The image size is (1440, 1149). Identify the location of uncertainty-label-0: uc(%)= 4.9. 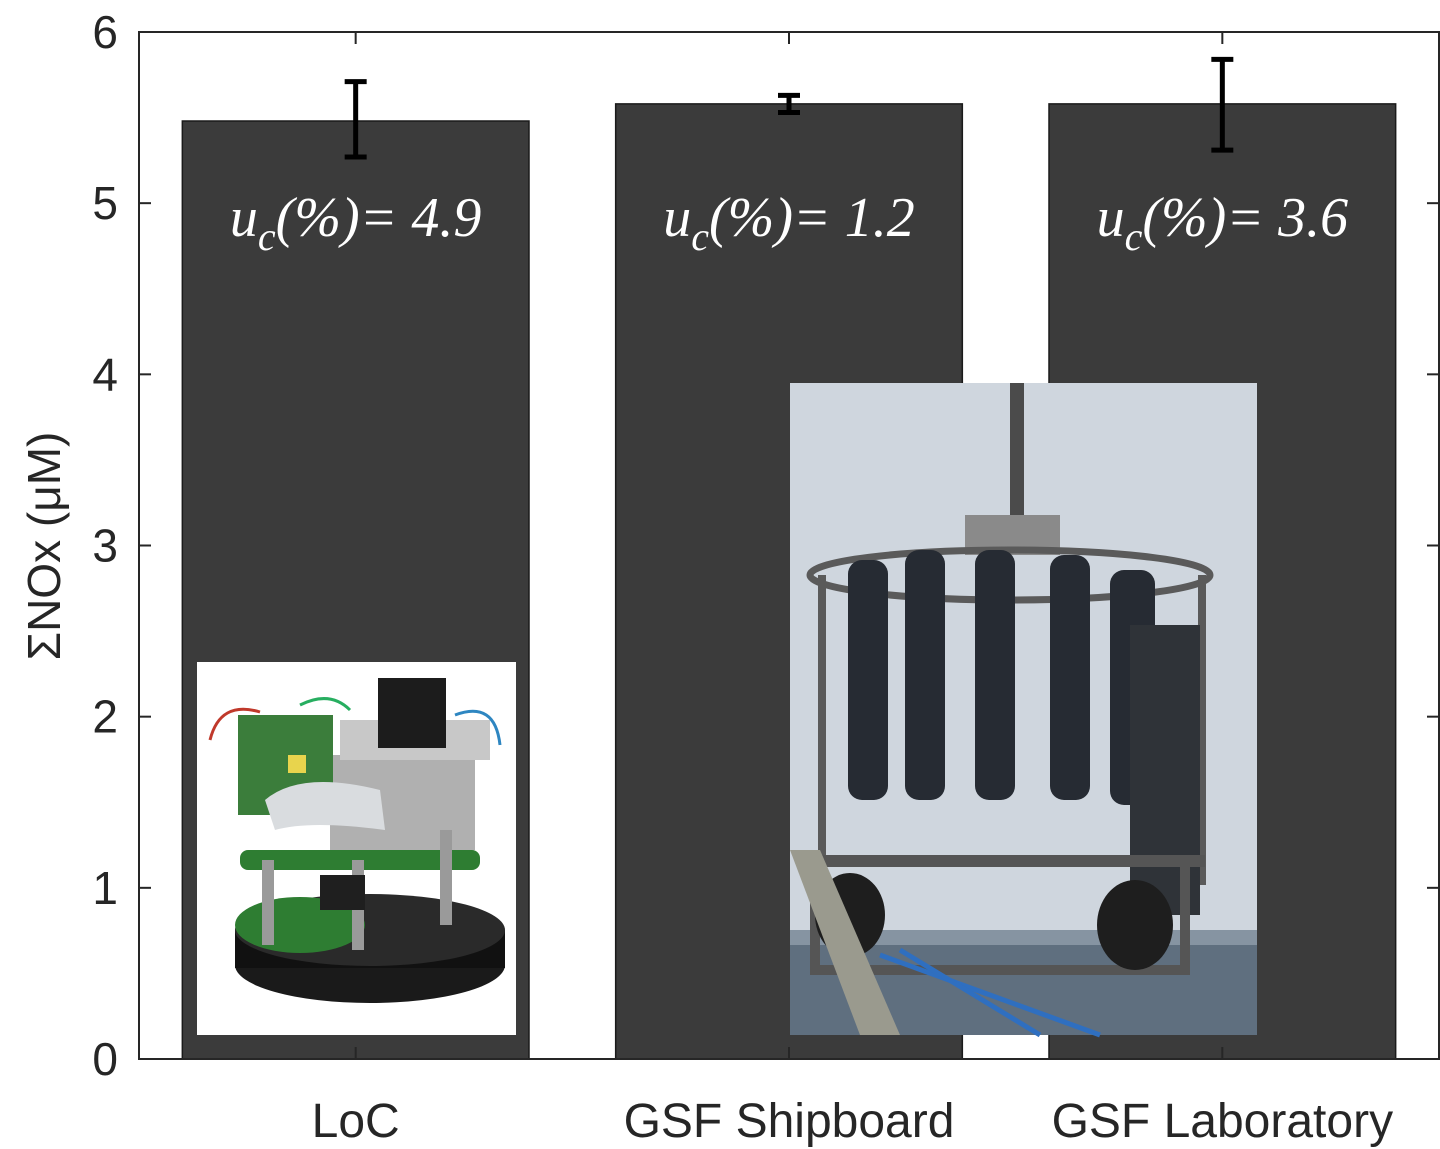
(356, 223).